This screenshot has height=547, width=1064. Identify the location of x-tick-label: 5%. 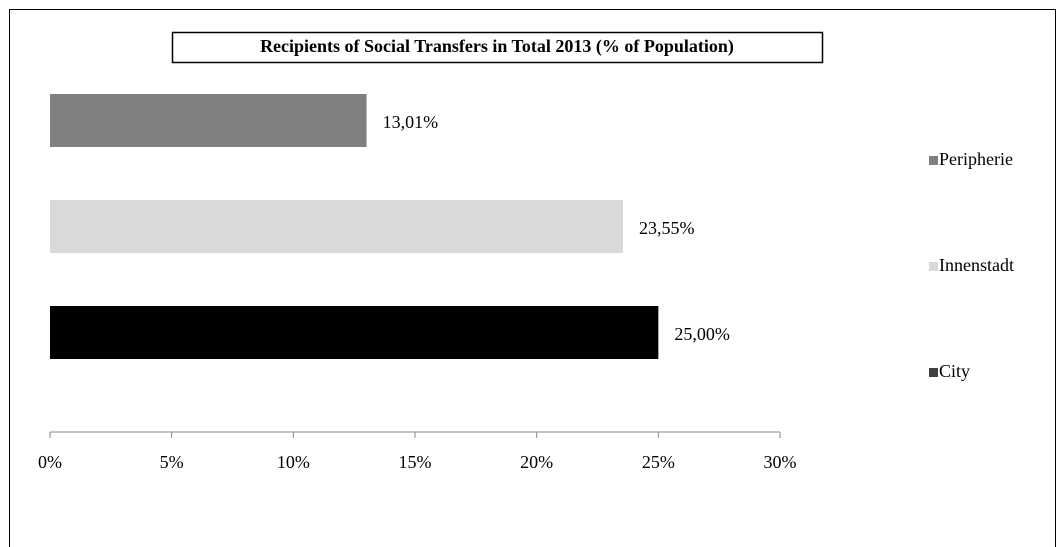
(172, 462).